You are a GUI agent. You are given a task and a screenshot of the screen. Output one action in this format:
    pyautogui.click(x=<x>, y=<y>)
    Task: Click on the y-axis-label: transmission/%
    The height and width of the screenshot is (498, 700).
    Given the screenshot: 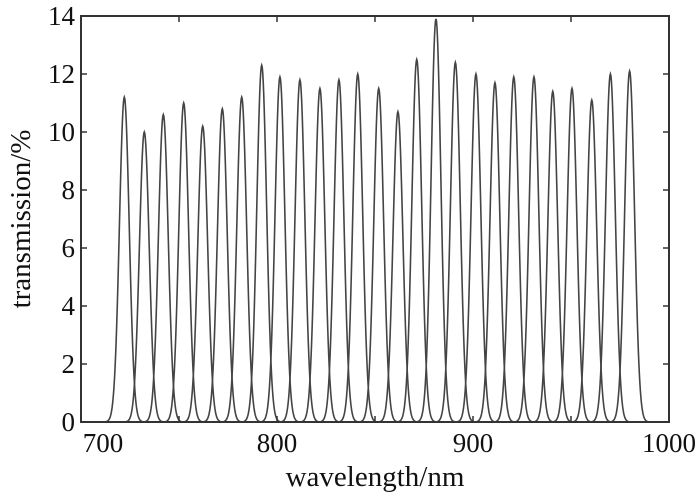 What is the action you would take?
    pyautogui.click(x=21, y=219)
    